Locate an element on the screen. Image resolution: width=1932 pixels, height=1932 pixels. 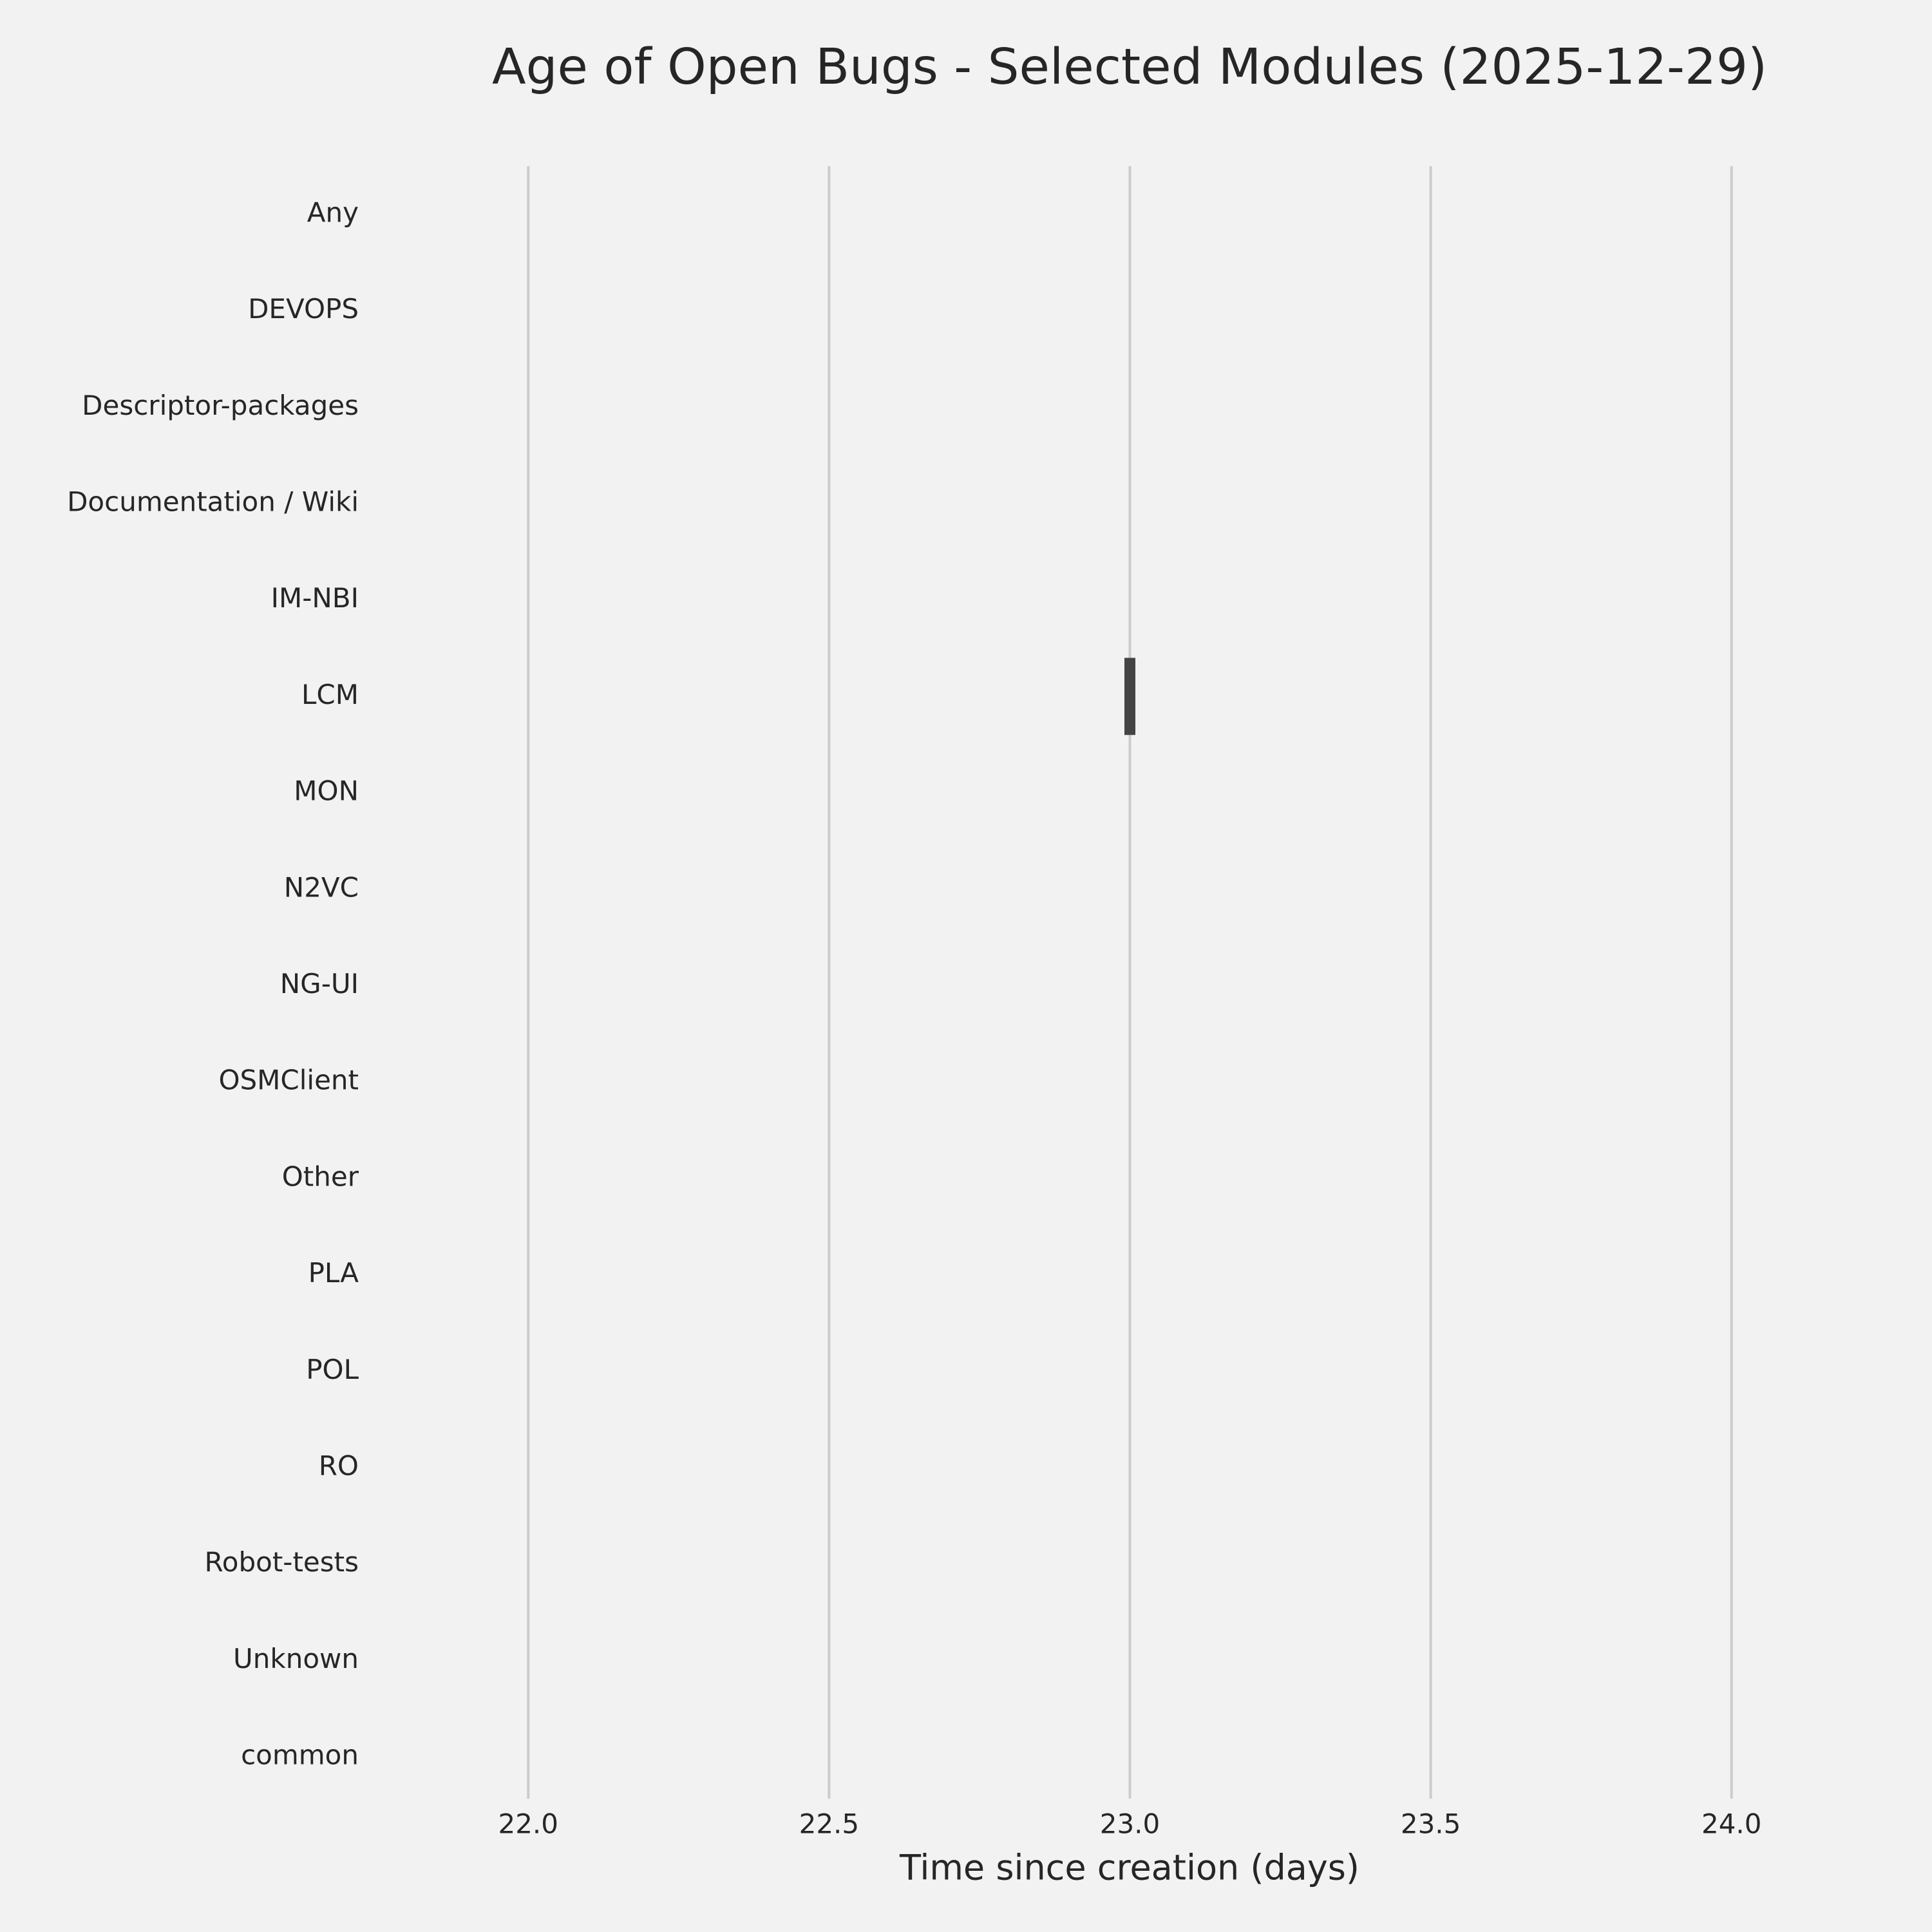
y-tick-label: Documentation / Wiki is located at coordinates (213, 501).